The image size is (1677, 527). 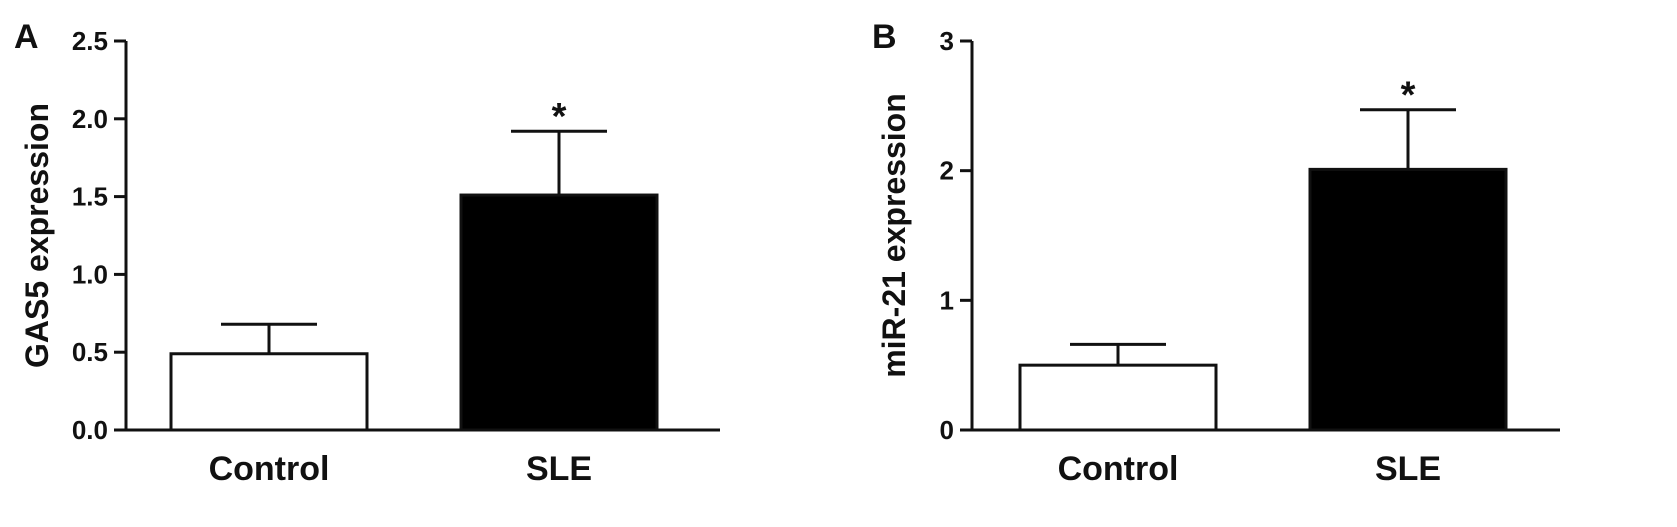 I want to click on y-tick-label: 2, so click(x=947, y=171).